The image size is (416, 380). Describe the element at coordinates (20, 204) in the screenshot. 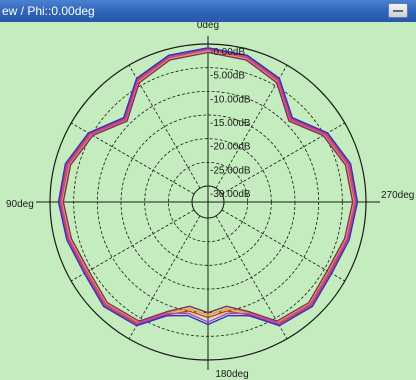

I see `angle-label-left: 90deg` at that location.